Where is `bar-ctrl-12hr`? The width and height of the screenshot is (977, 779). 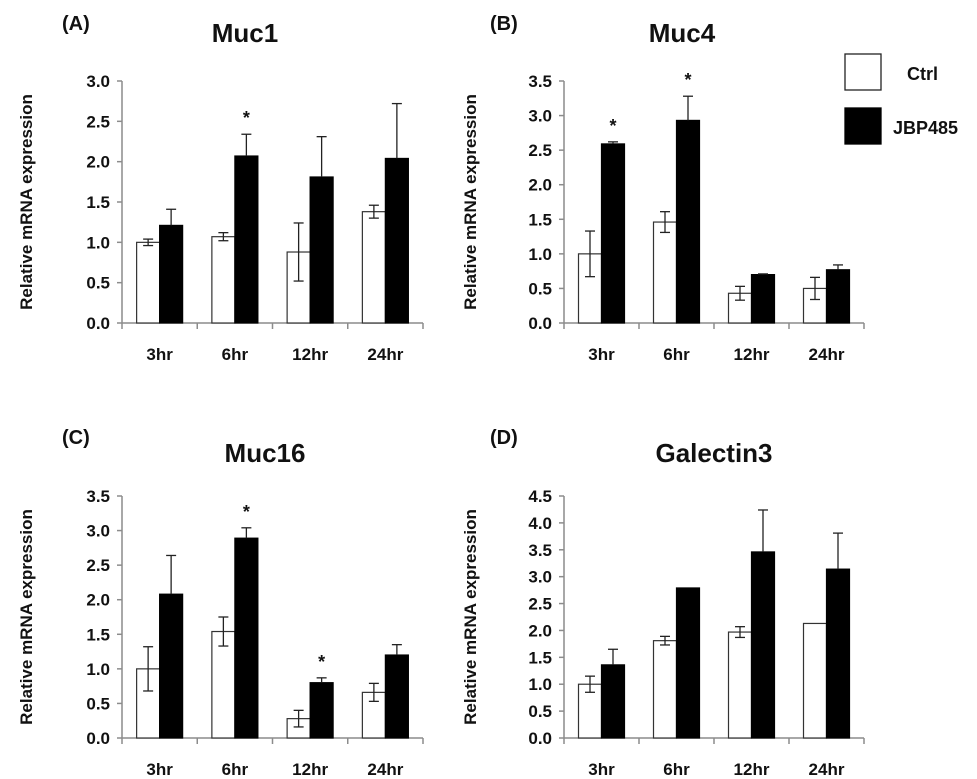
bar-ctrl-12hr is located at coordinates (740, 685).